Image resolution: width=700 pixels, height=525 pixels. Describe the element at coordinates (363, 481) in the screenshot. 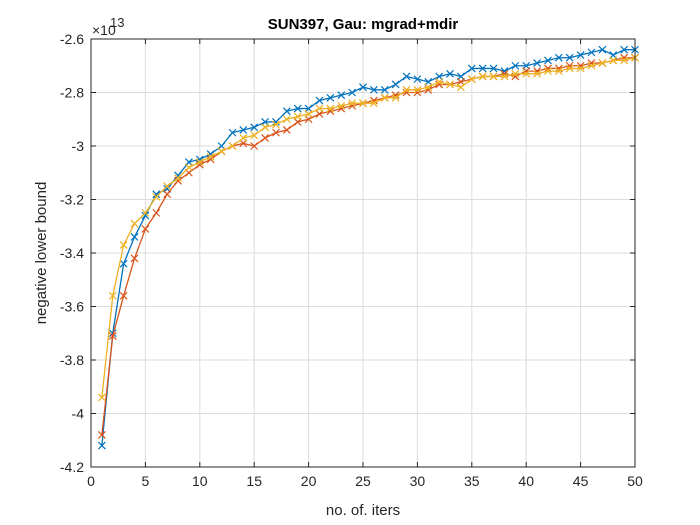

I see `x-tick-label: 25` at that location.